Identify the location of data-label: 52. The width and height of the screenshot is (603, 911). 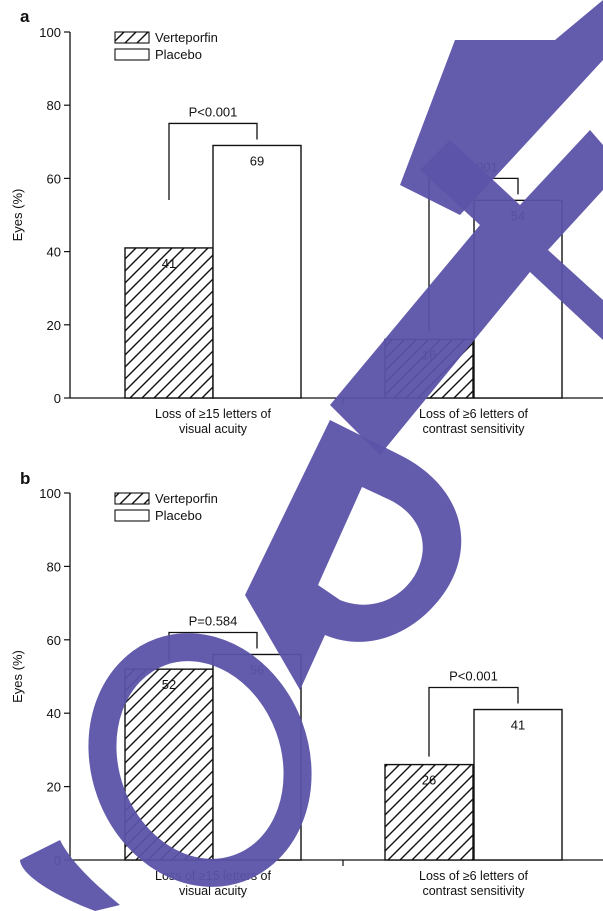
(169, 684).